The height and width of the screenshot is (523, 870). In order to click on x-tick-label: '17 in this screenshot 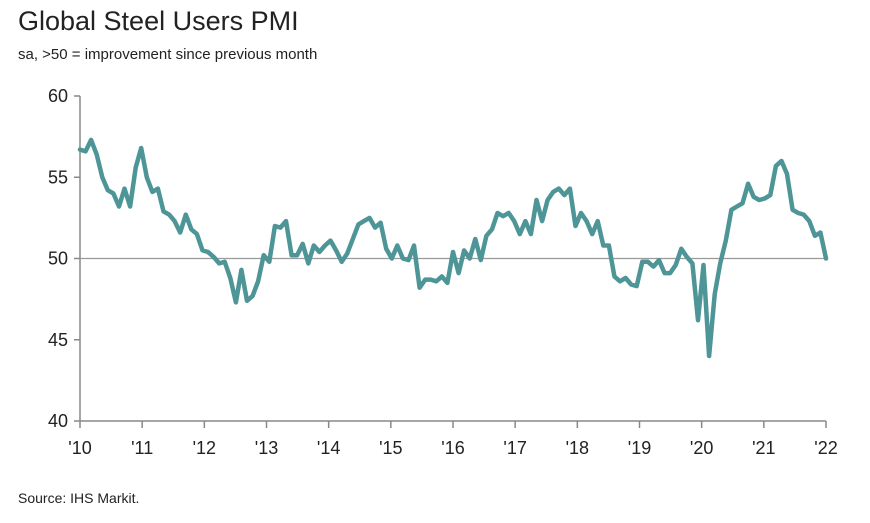, I will do `click(514, 448)`.